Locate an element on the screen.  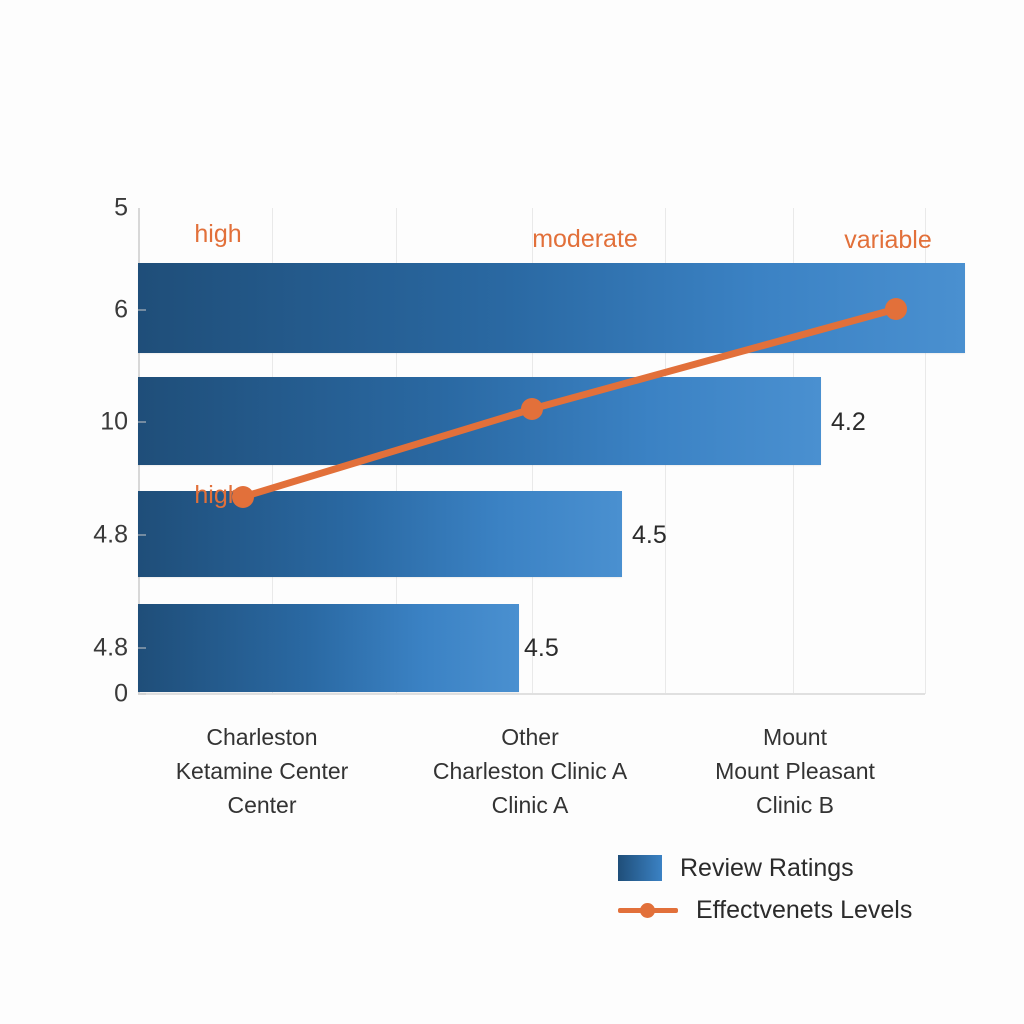
legend-line-label: Effectvenets Levels is located at coordinates (804, 909).